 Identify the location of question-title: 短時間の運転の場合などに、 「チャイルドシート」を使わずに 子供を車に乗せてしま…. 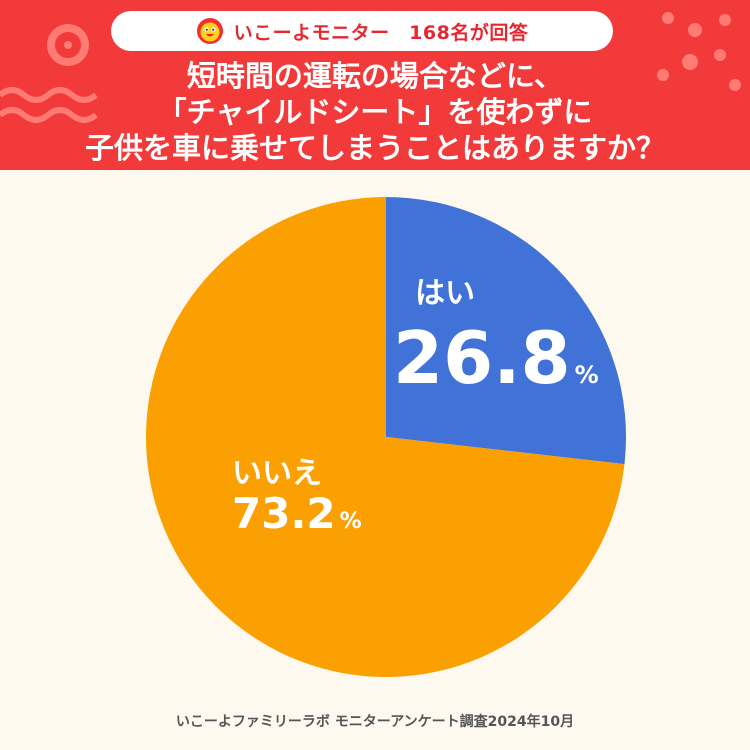
(375, 112).